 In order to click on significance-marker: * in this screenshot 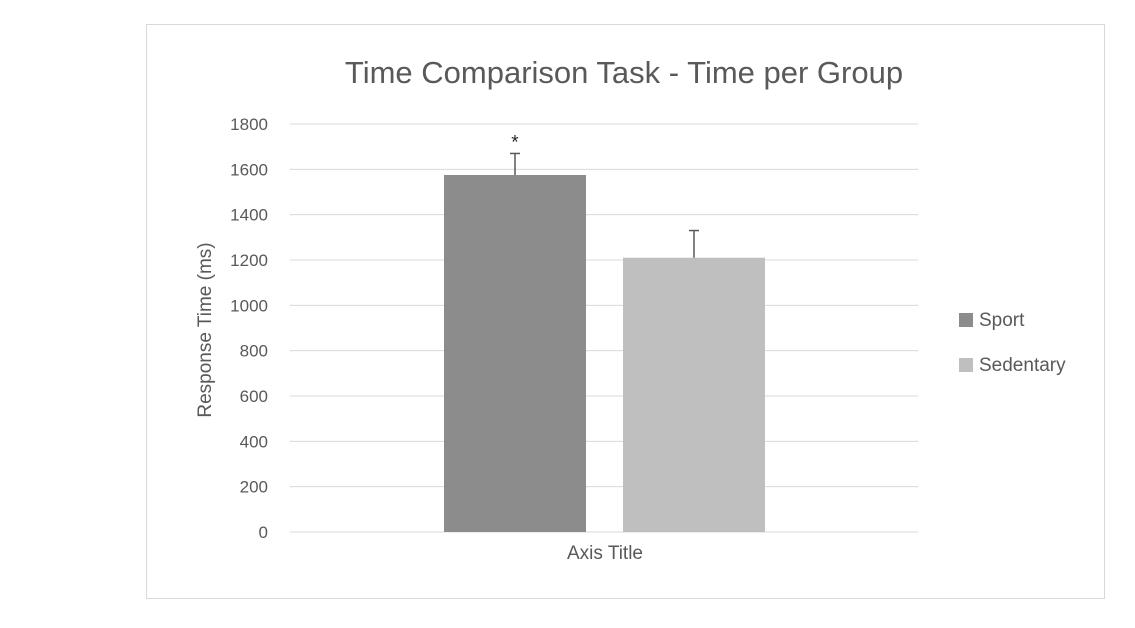, I will do `click(515, 142)`.